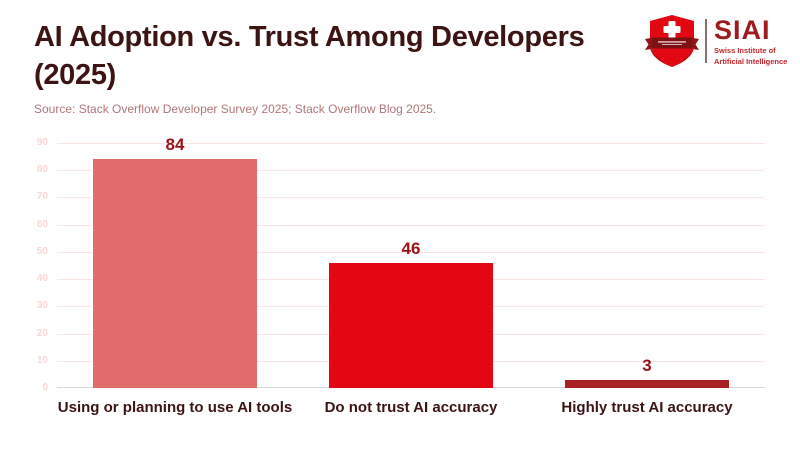  I want to click on y-tick-80: 80, so click(42, 170).